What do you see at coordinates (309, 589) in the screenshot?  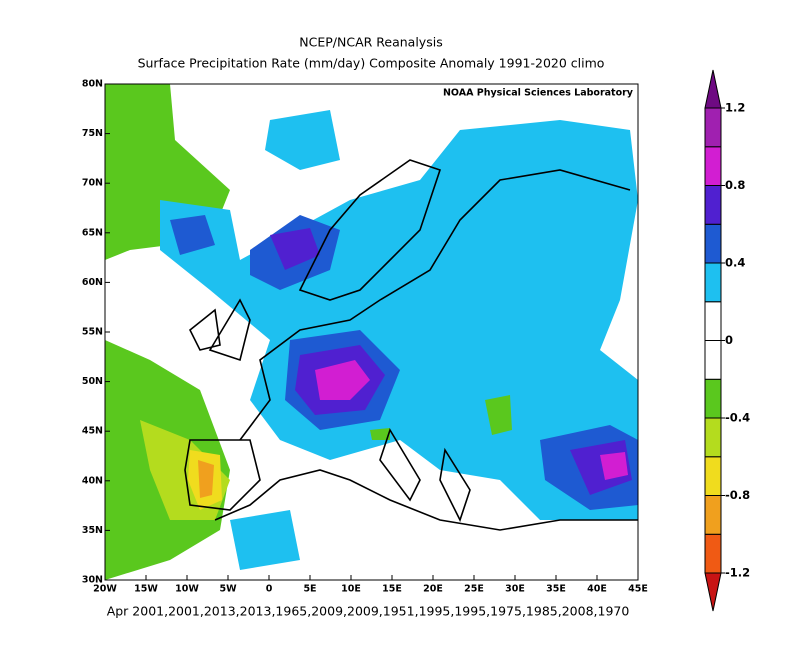 I see `x-tick-label: 5E` at bounding box center [309, 589].